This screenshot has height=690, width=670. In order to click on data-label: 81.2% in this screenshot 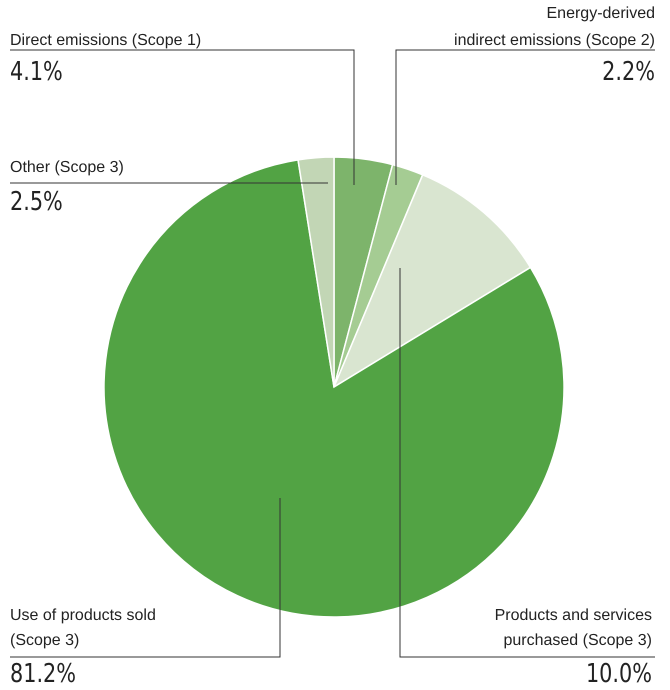, I will do `click(43, 673)`.